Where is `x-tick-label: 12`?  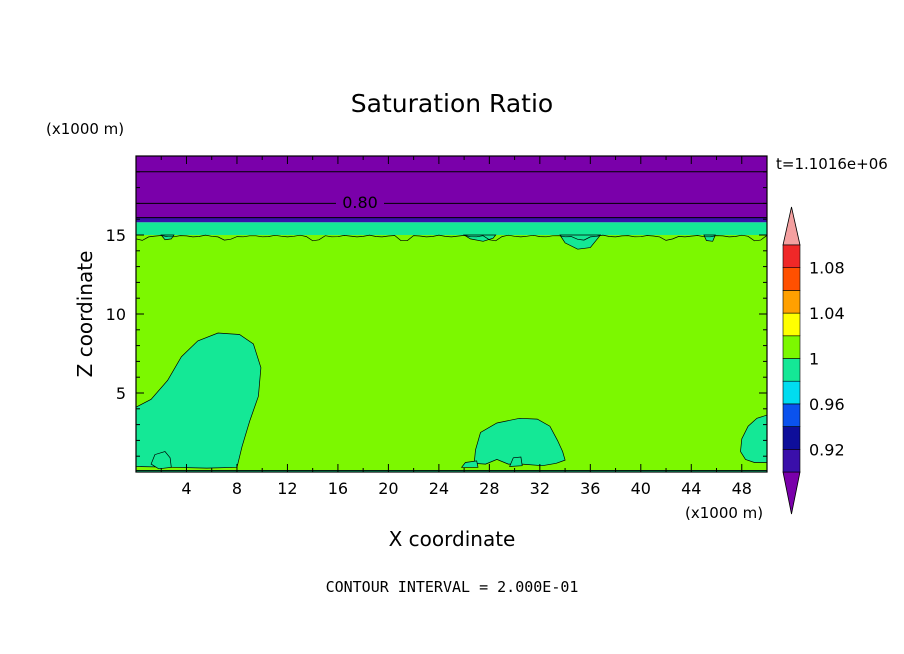
x-tick-label: 12 is located at coordinates (287, 488).